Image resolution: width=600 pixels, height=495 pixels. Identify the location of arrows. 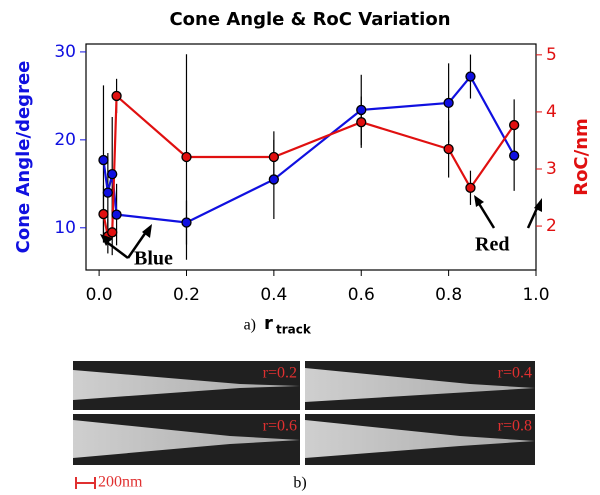
(321, 227).